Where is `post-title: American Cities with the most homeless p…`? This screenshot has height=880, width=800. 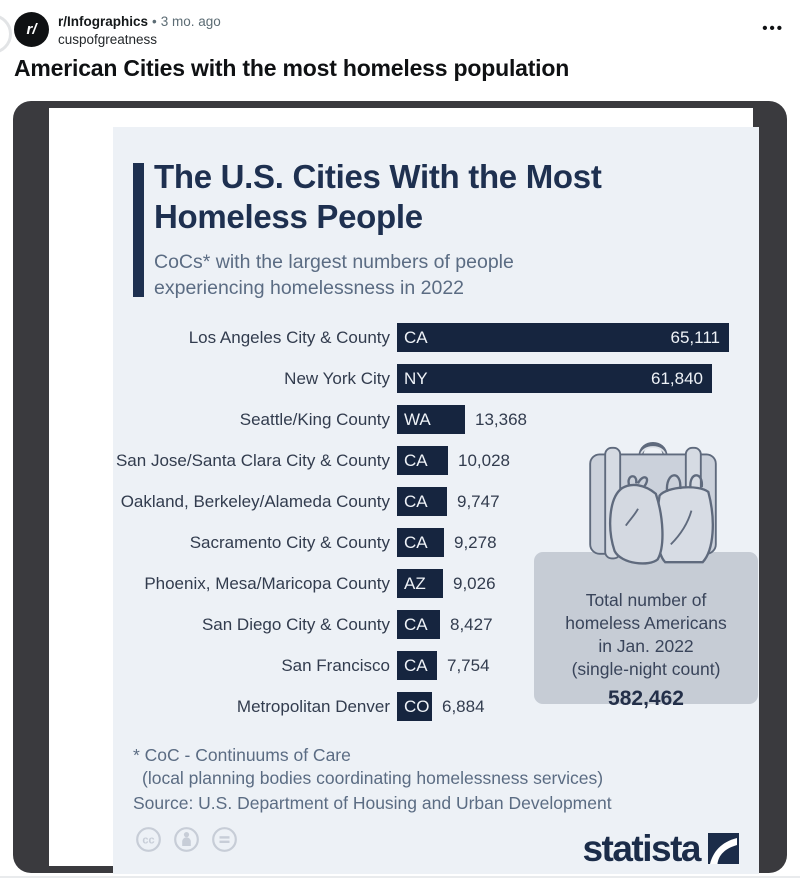
post-title: American Cities with the most homeless p… is located at coordinates (292, 68).